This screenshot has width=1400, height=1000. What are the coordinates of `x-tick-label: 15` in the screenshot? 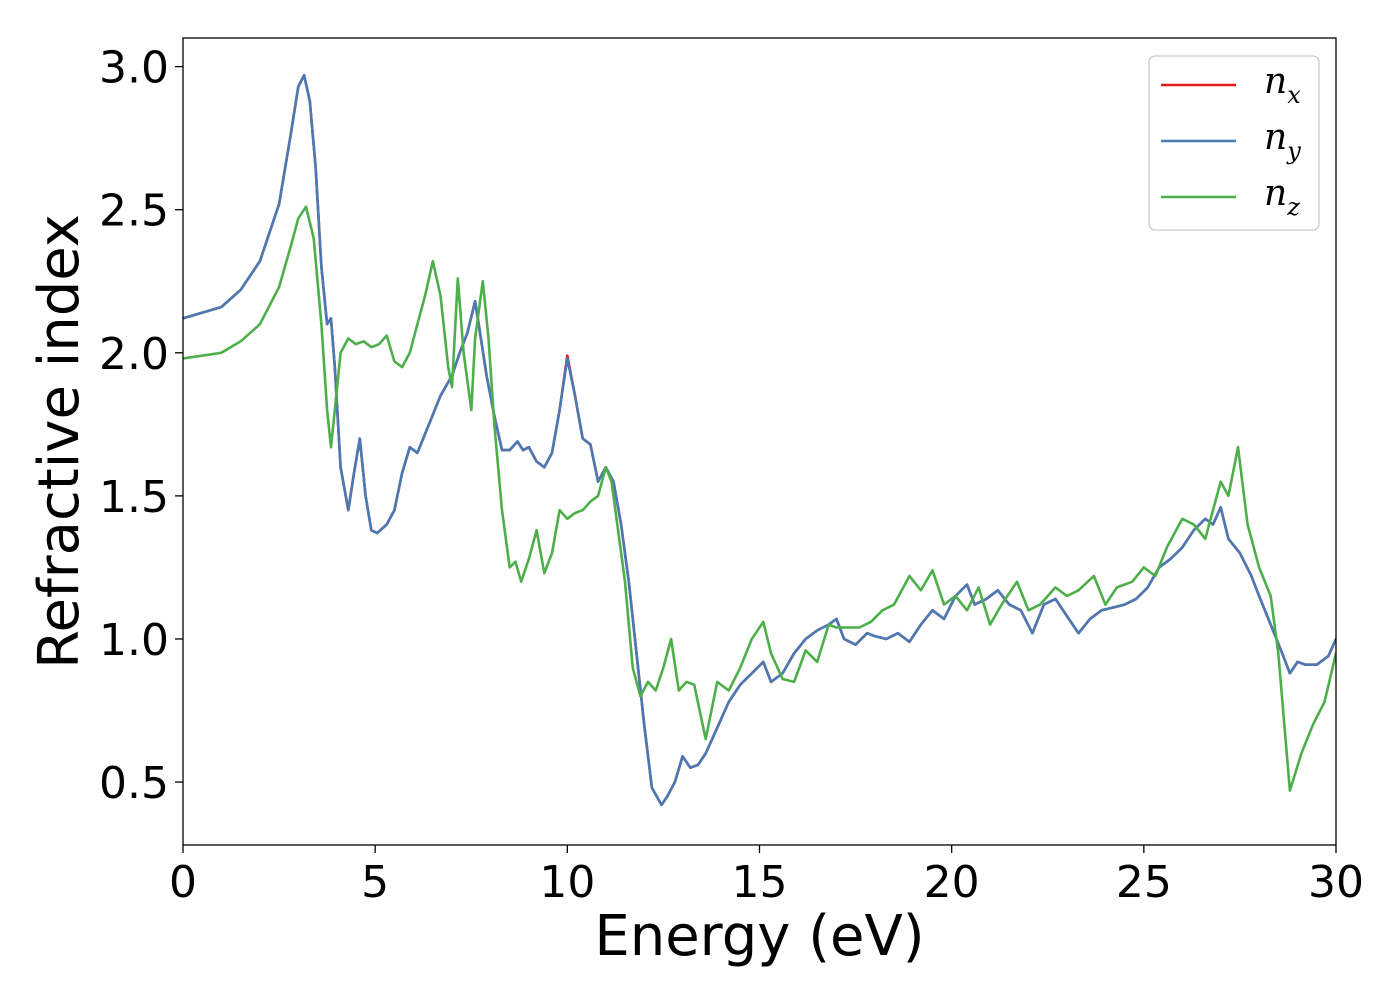 It's located at (760, 882).